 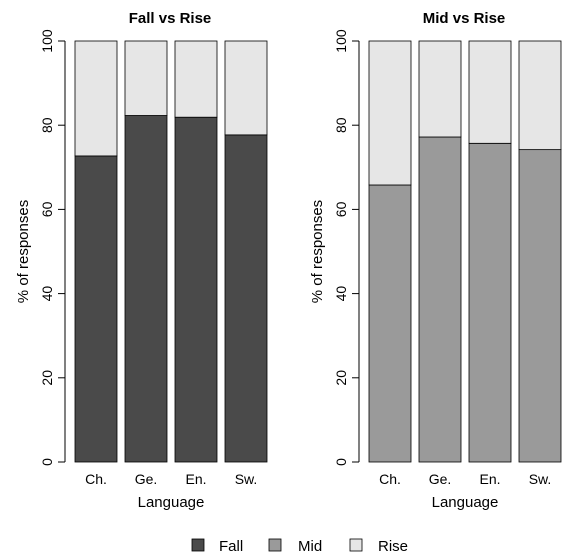 What do you see at coordinates (540, 306) in the screenshot?
I see `bar-mid-sw` at bounding box center [540, 306].